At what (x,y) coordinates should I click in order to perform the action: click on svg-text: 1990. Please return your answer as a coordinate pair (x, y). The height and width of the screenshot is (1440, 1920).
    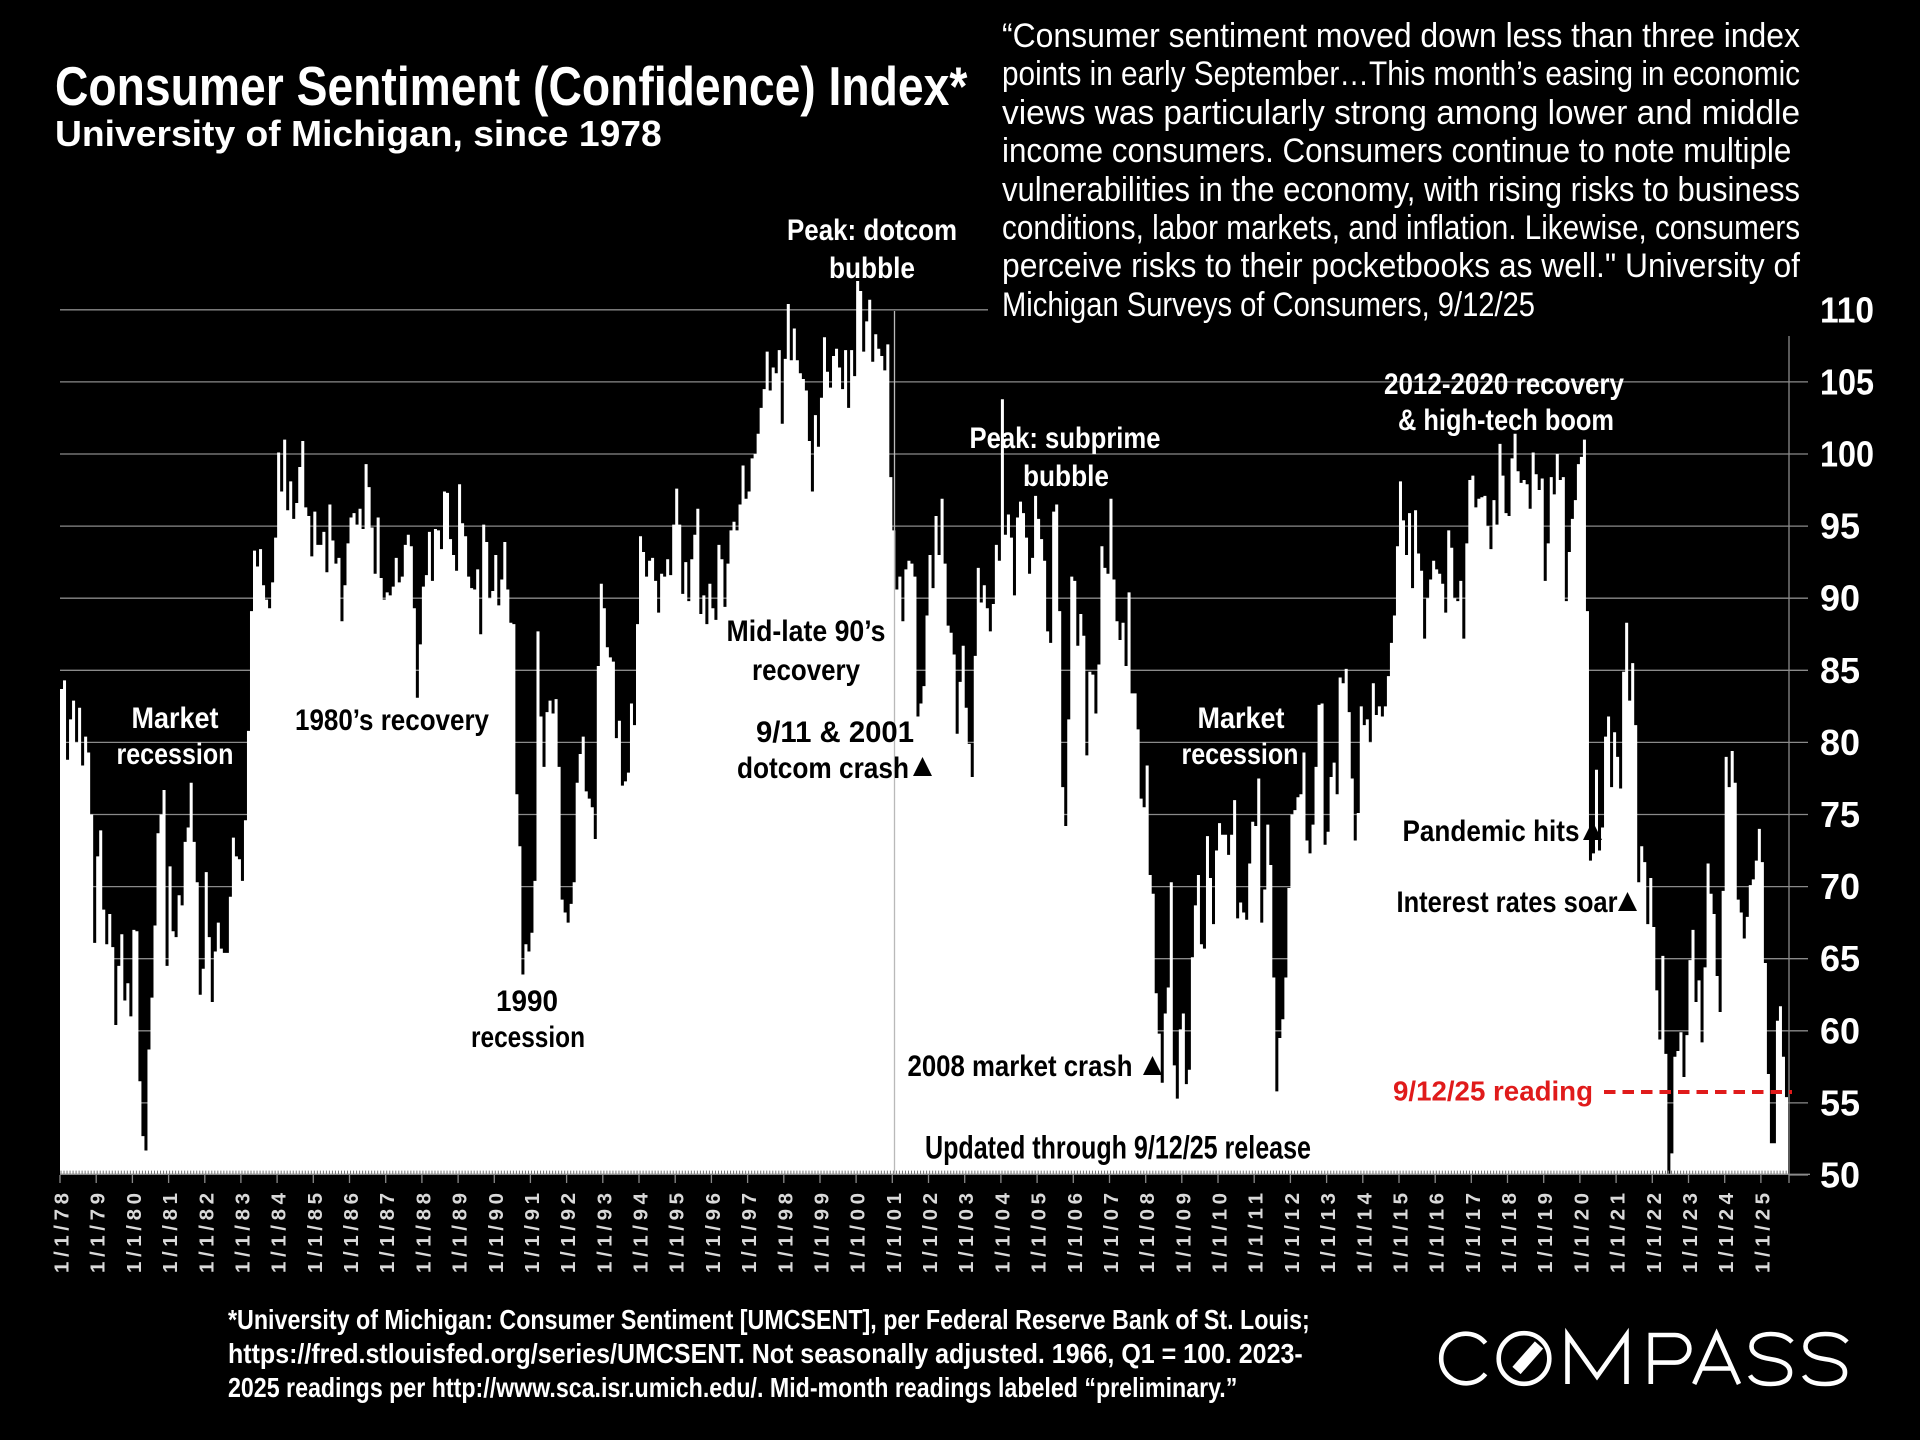
    Looking at the image, I should click on (527, 1001).